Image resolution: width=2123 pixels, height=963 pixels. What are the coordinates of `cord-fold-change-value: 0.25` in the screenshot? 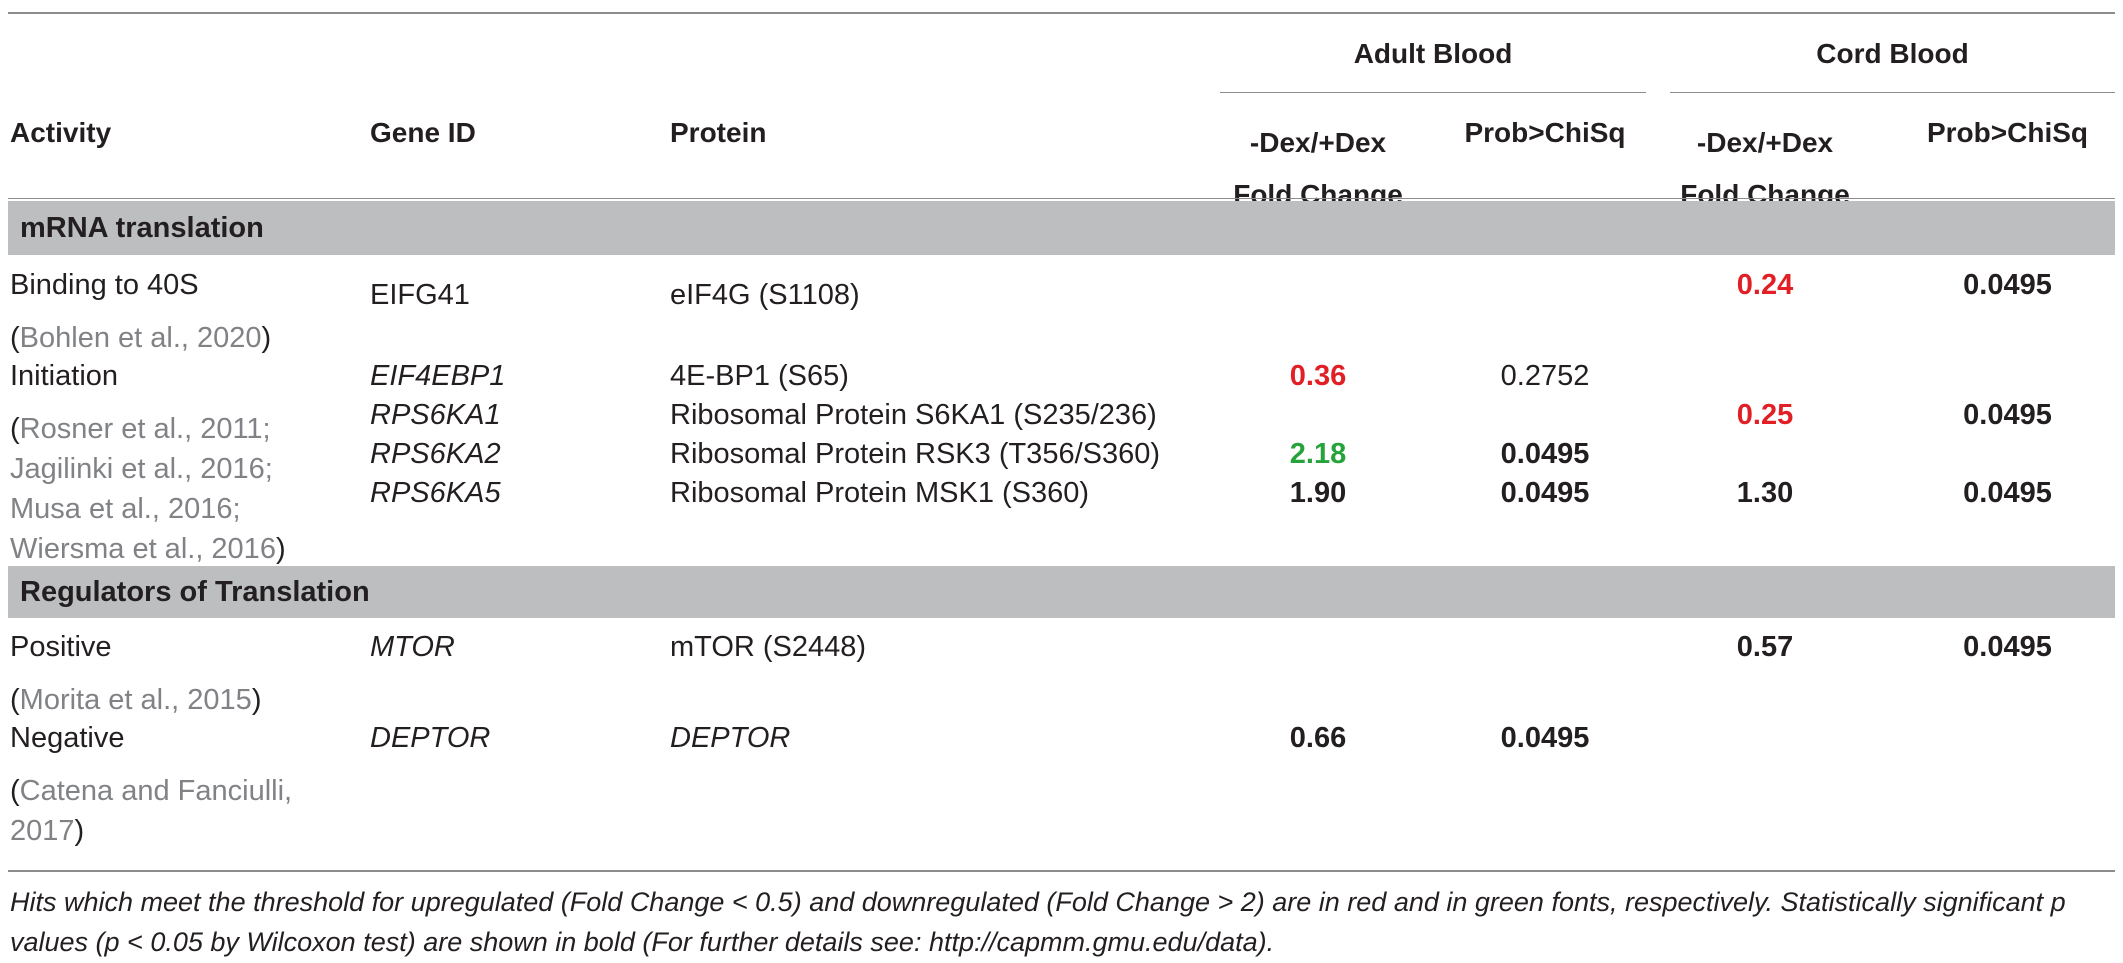 It's located at (1765, 415).